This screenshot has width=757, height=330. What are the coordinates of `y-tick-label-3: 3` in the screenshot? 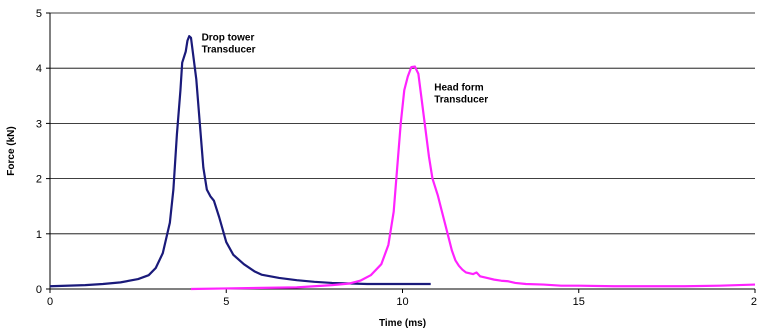 It's located at (39, 124).